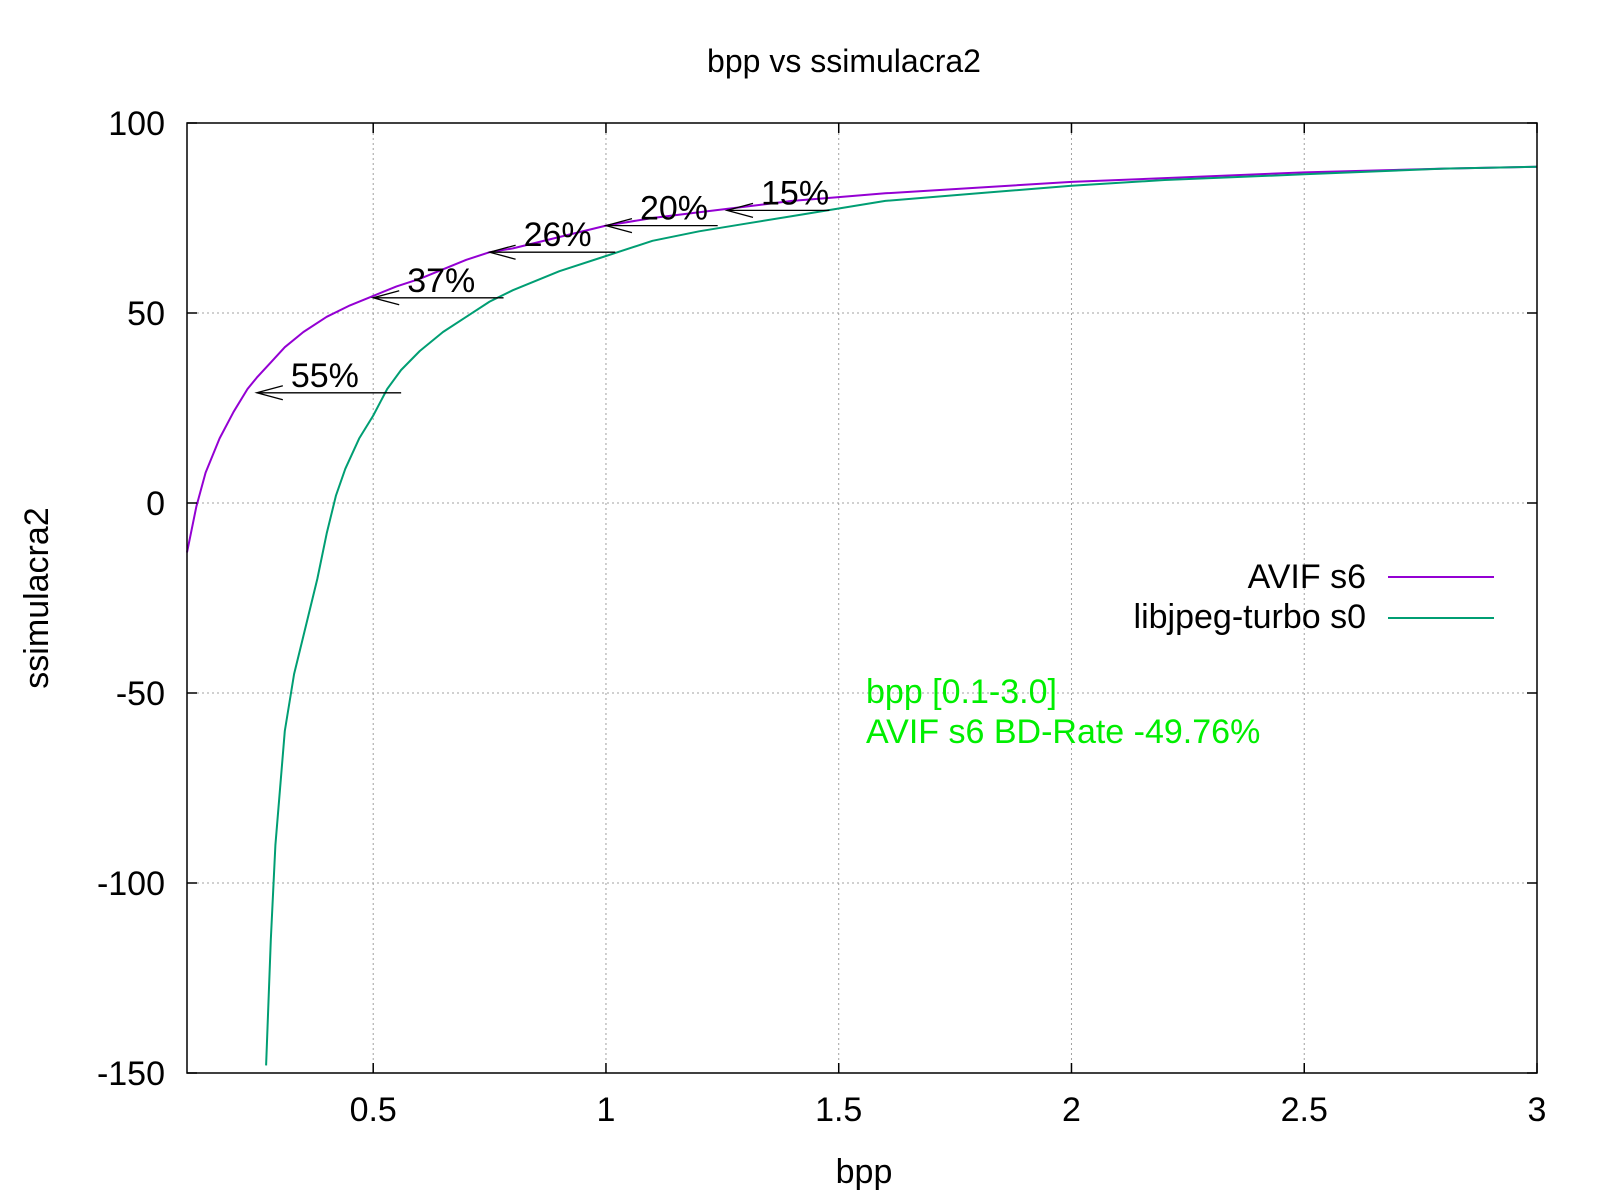  What do you see at coordinates (542, 287) in the screenshot?
I see `annotation-layer: 55% 37% 26% 20% 15%` at bounding box center [542, 287].